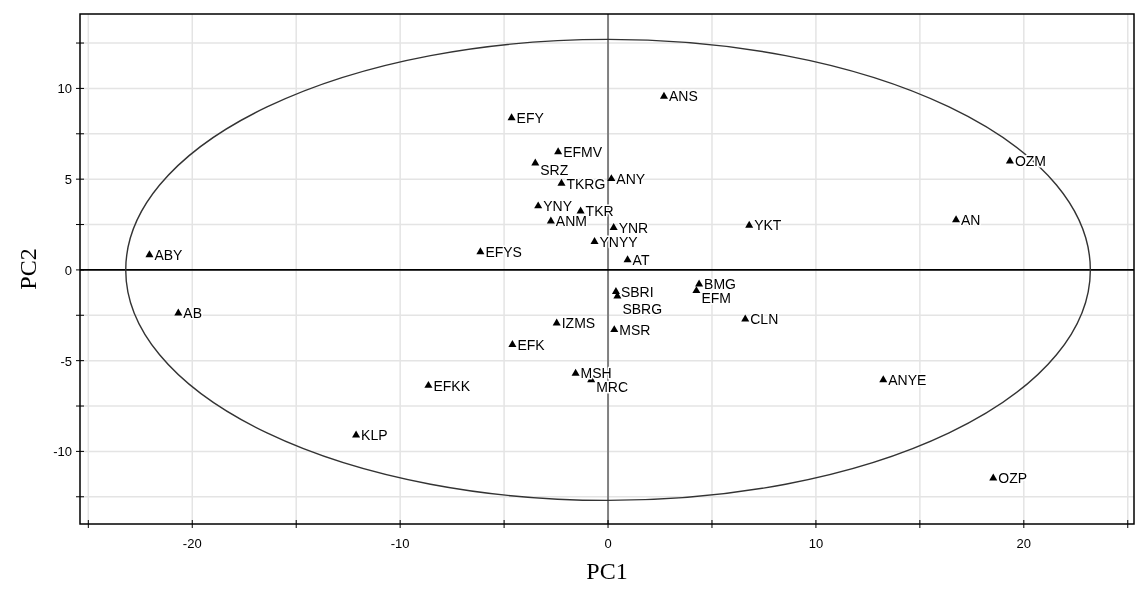 Image resolution: width=1146 pixels, height=603 pixels. What do you see at coordinates (619, 241) in the screenshot?
I see `data-label: YNYY` at bounding box center [619, 241].